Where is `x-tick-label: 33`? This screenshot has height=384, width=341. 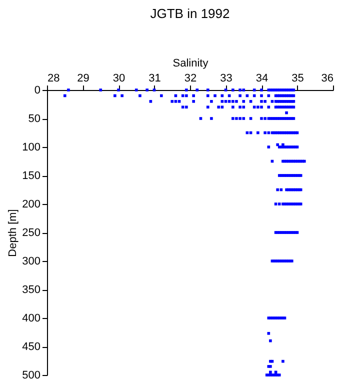 x-tick-label: 33 is located at coordinates (226, 78).